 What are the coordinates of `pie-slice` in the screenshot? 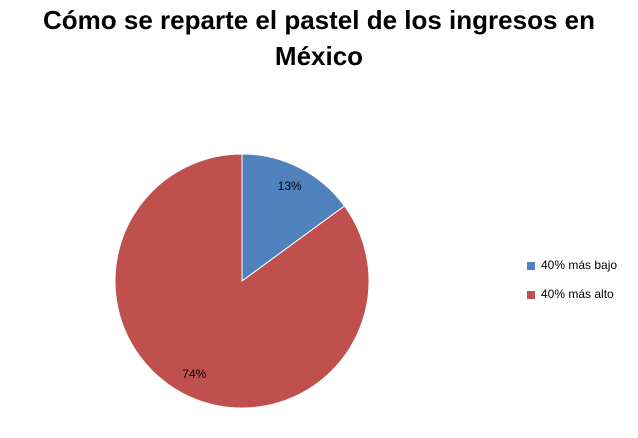 It's located at (293, 217).